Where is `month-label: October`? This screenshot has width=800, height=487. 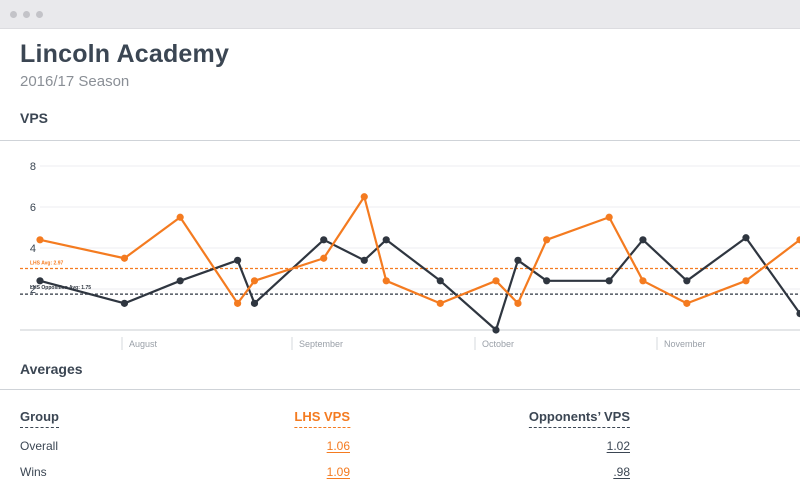
month-label: October is located at coordinates (498, 344).